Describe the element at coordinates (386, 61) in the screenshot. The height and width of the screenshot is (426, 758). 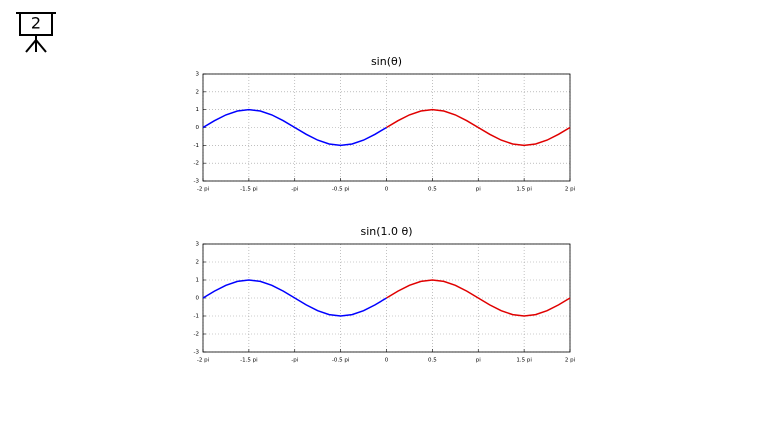
I see `chart-title: sin(θ)` at that location.